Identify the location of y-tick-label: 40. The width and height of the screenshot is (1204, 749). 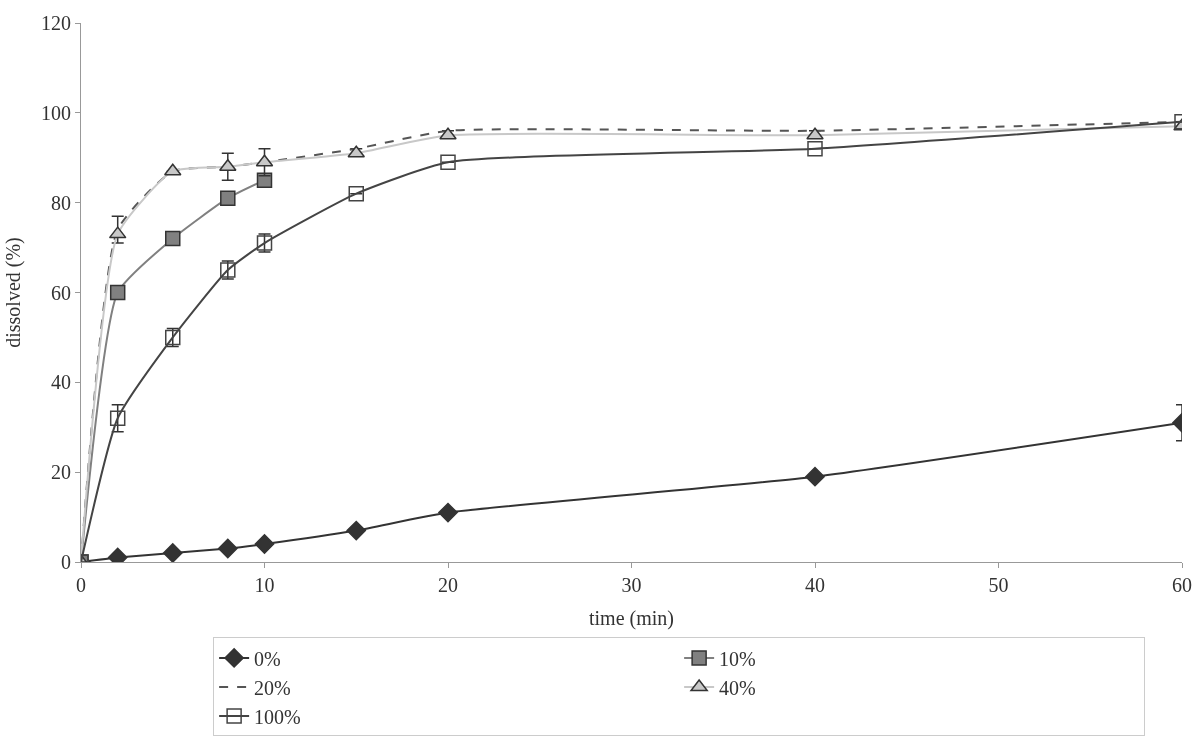
(61, 382).